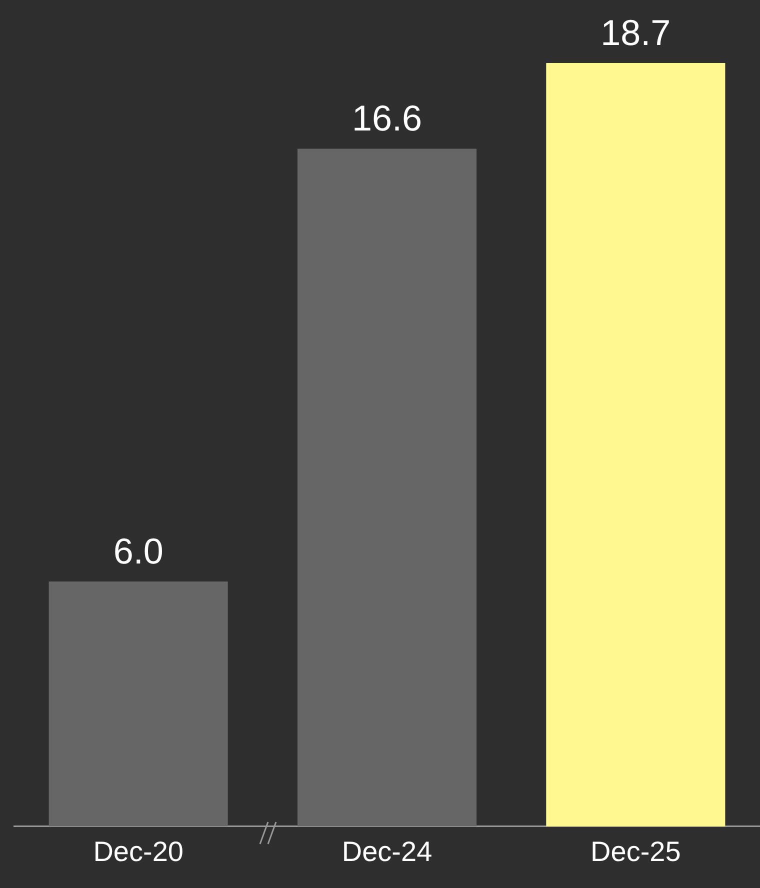  I want to click on x-tick-label: Dec-24, so click(387, 851).